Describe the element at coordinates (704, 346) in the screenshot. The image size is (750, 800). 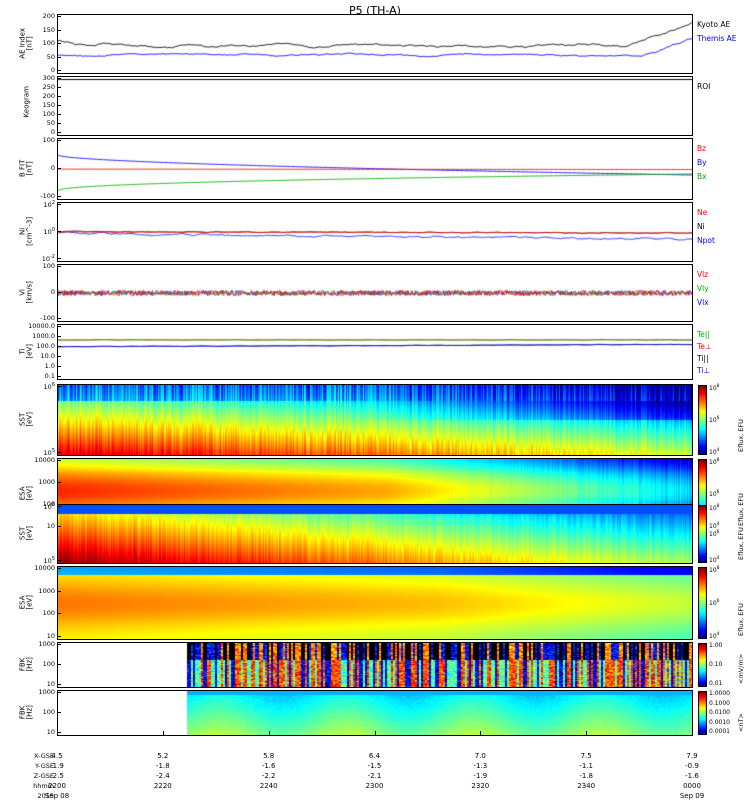
I see `legend-ti-1: Te⊥` at that location.